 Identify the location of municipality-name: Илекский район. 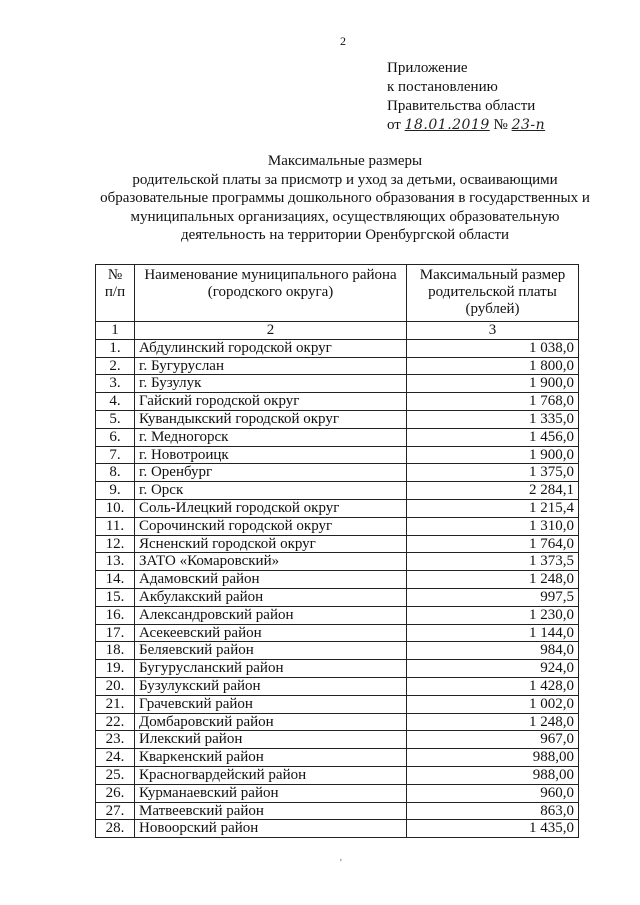
(270, 740).